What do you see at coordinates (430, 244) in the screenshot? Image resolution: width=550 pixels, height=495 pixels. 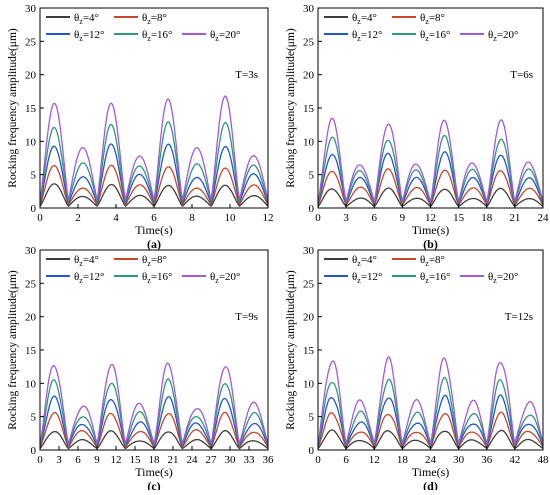 I see `panel-label: (b)` at bounding box center [430, 244].